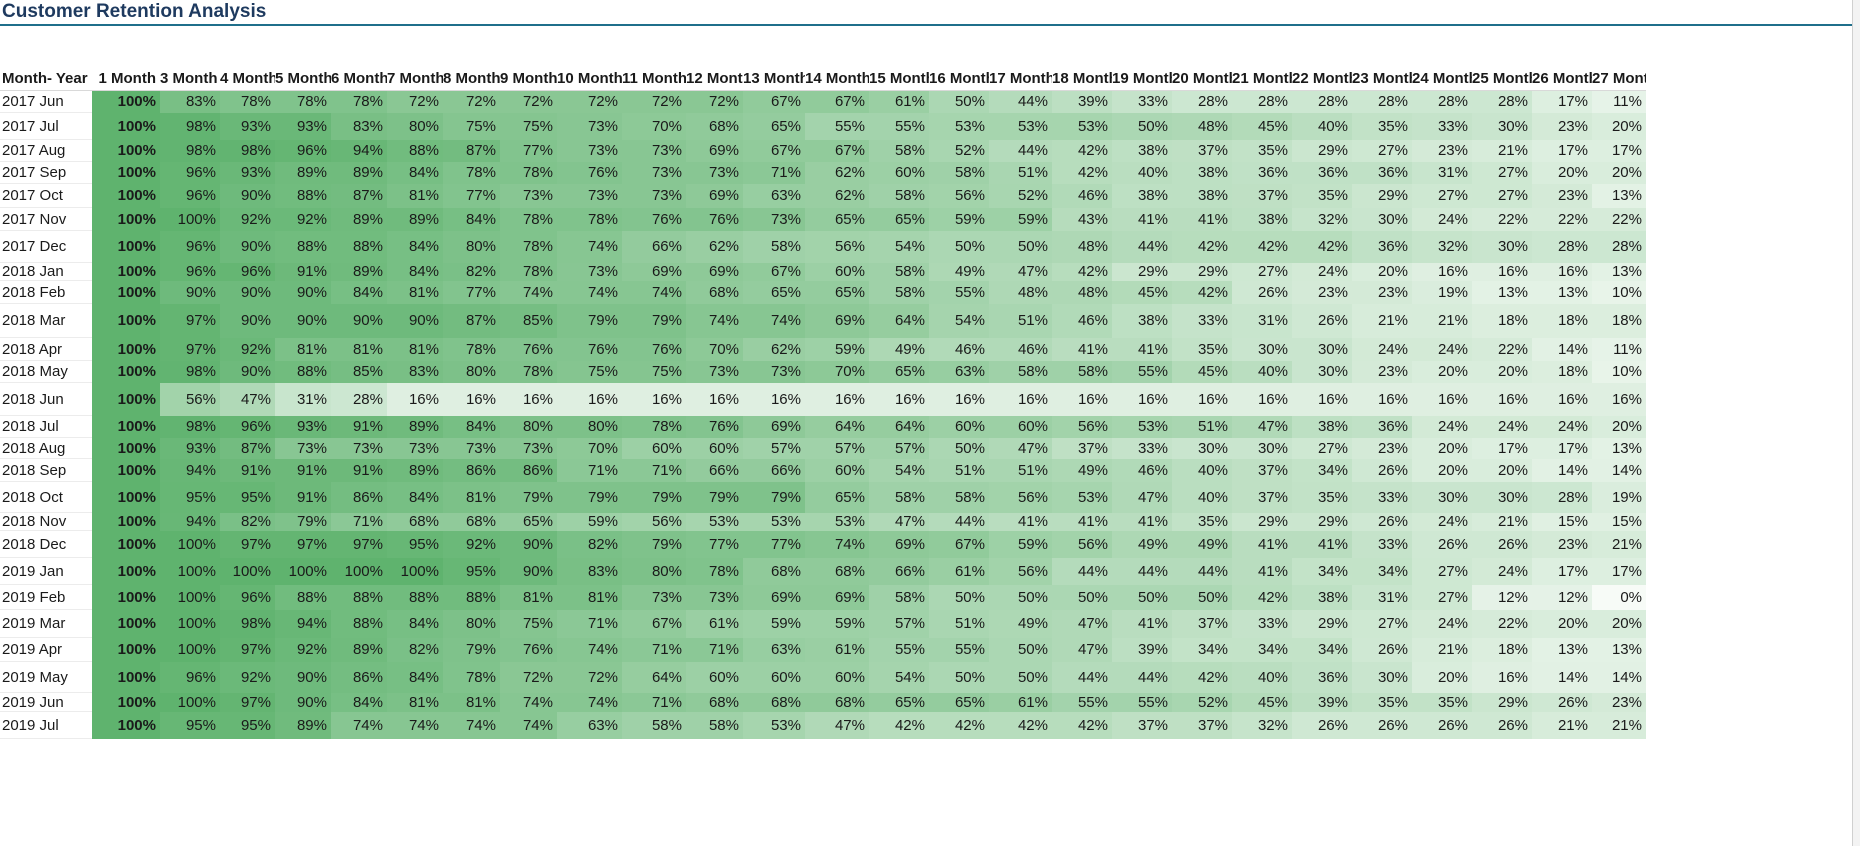 The image size is (1860, 846). I want to click on retention-cell: 86%, so click(471, 470).